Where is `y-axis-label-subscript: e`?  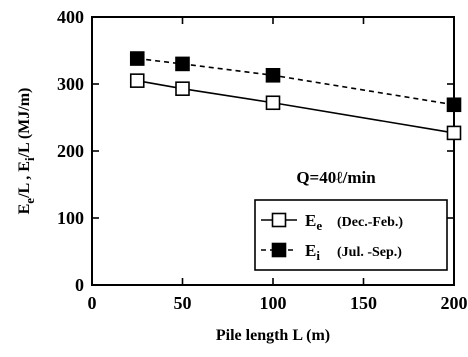 y-axis-label-subscript: e is located at coordinates (29, 201).